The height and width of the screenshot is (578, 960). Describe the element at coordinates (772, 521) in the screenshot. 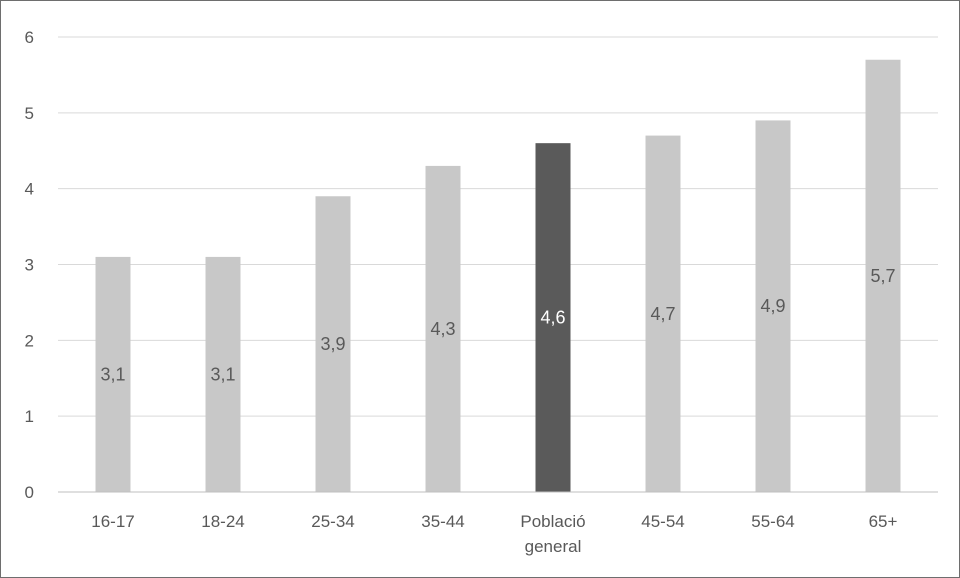

I see `x-tick-label: 55-64` at that location.